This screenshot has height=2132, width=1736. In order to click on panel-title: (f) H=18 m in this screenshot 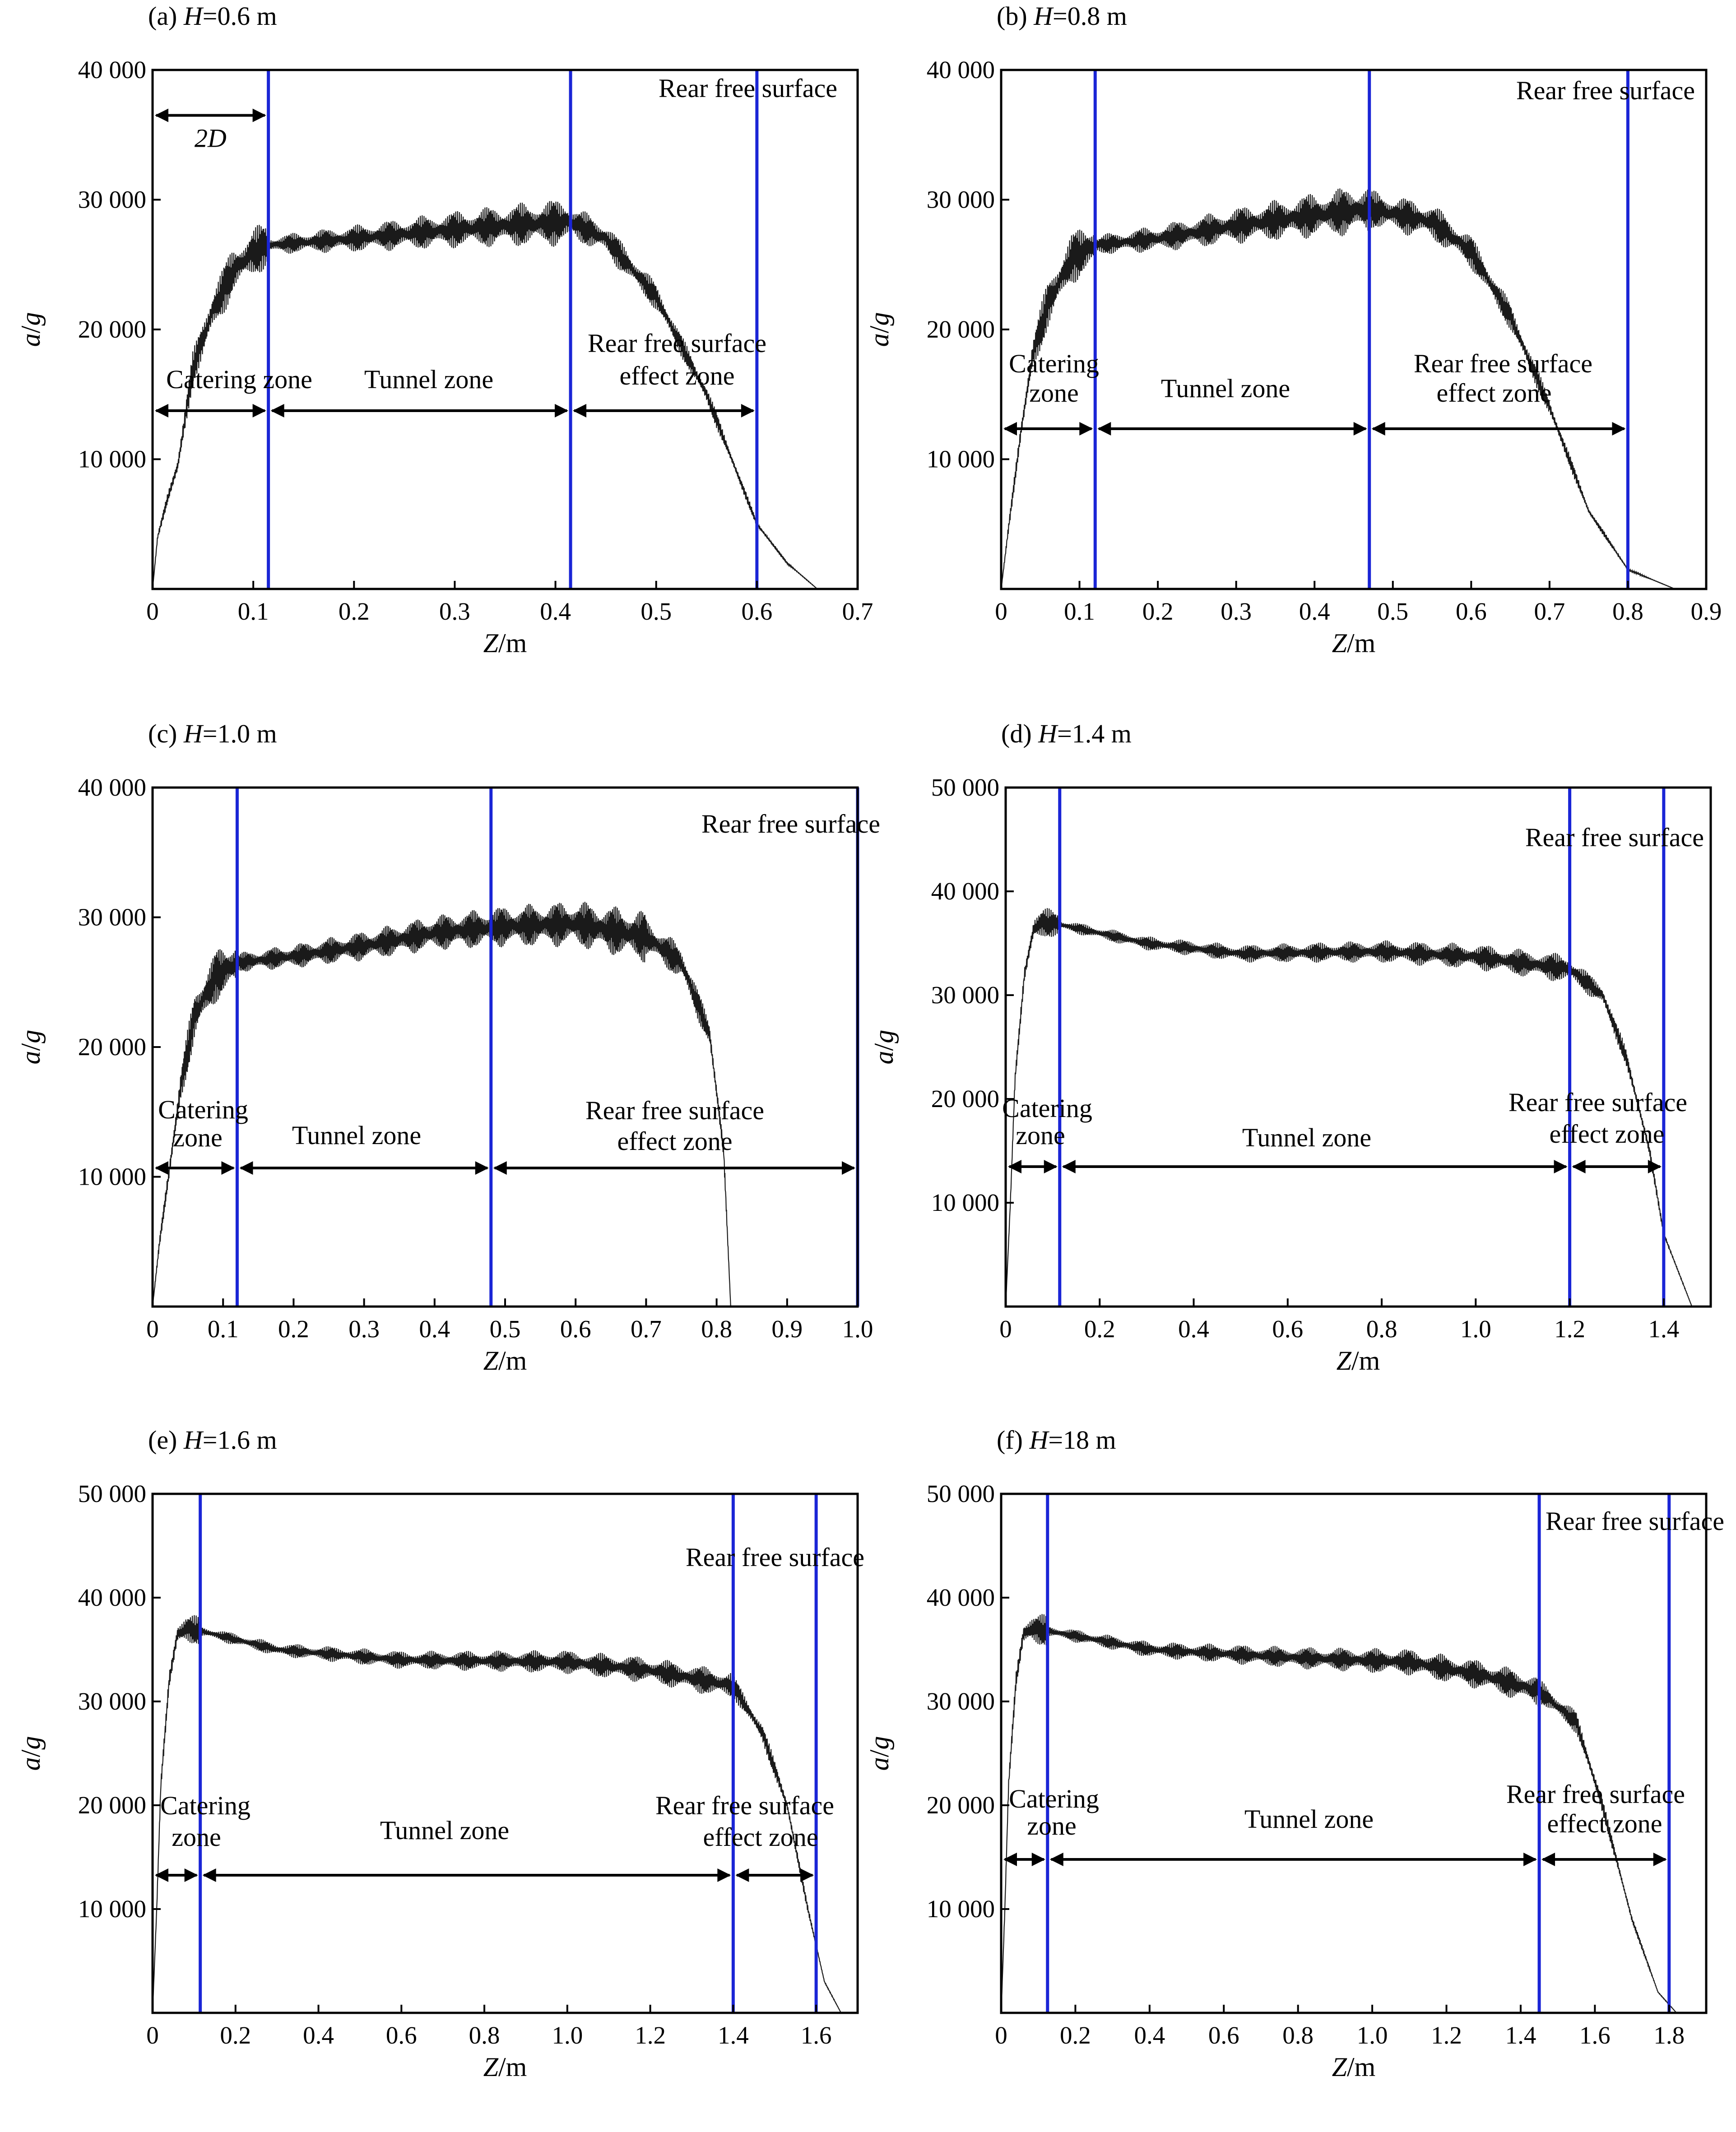, I will do `click(1057, 1440)`.